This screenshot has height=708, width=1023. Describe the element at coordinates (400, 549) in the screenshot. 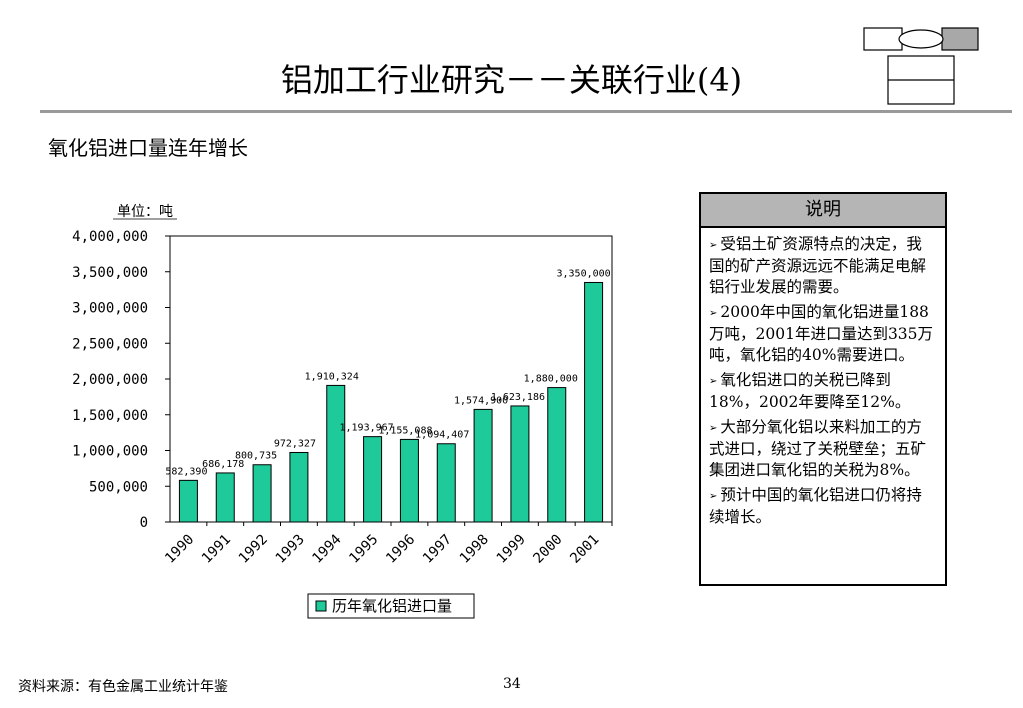

I see `x-tick-label: 1996` at that location.